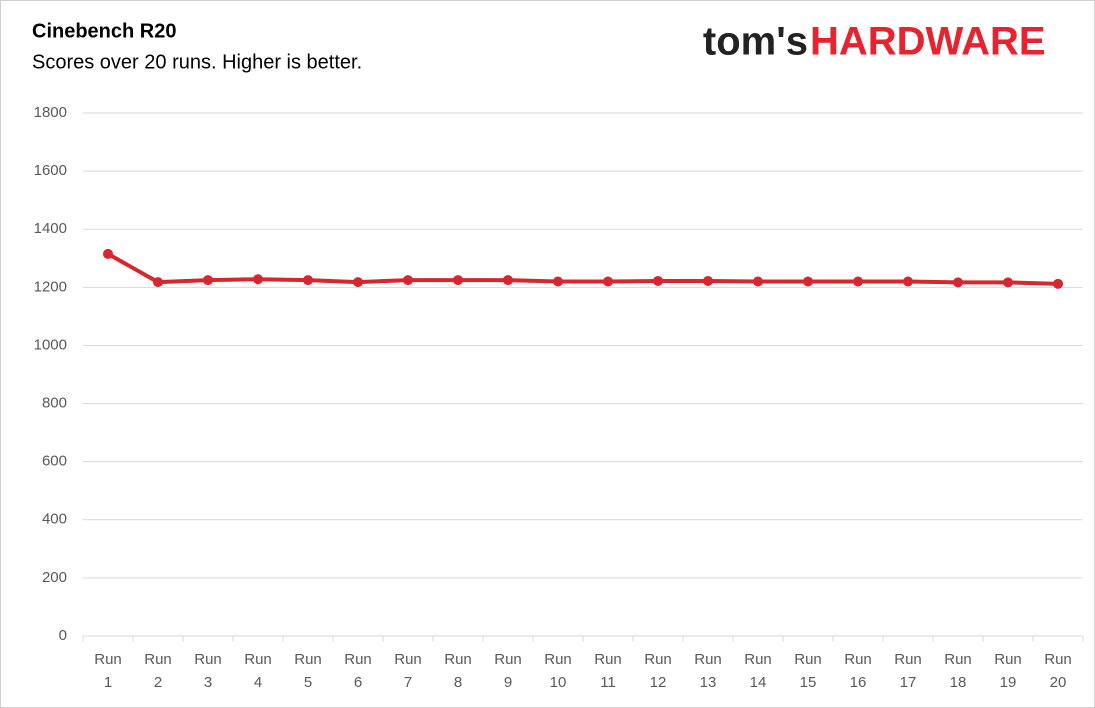  What do you see at coordinates (208, 671) in the screenshot?
I see `x-tick-label: Run 3` at bounding box center [208, 671].